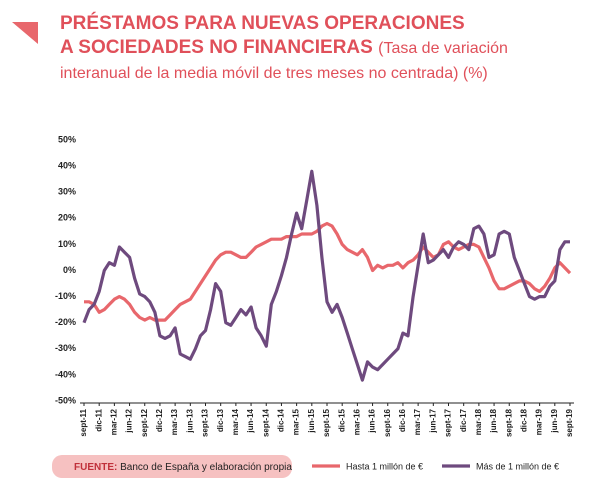 This screenshot has width=596, height=493. I want to click on x-tick-label: dic-14, so click(281, 420).